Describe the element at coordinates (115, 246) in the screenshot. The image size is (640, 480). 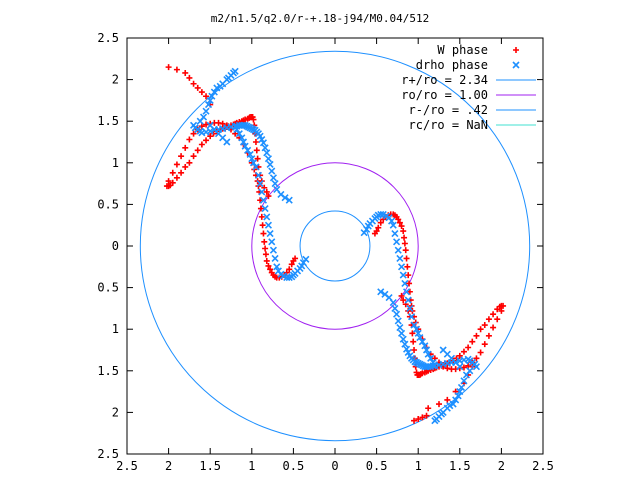
I see `y-tick-label: 0` at that location.